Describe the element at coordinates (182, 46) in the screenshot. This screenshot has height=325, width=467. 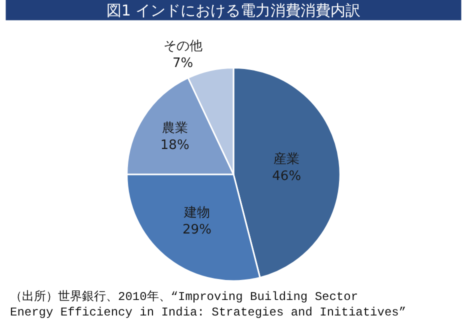
I see `slice-label: その他` at that location.